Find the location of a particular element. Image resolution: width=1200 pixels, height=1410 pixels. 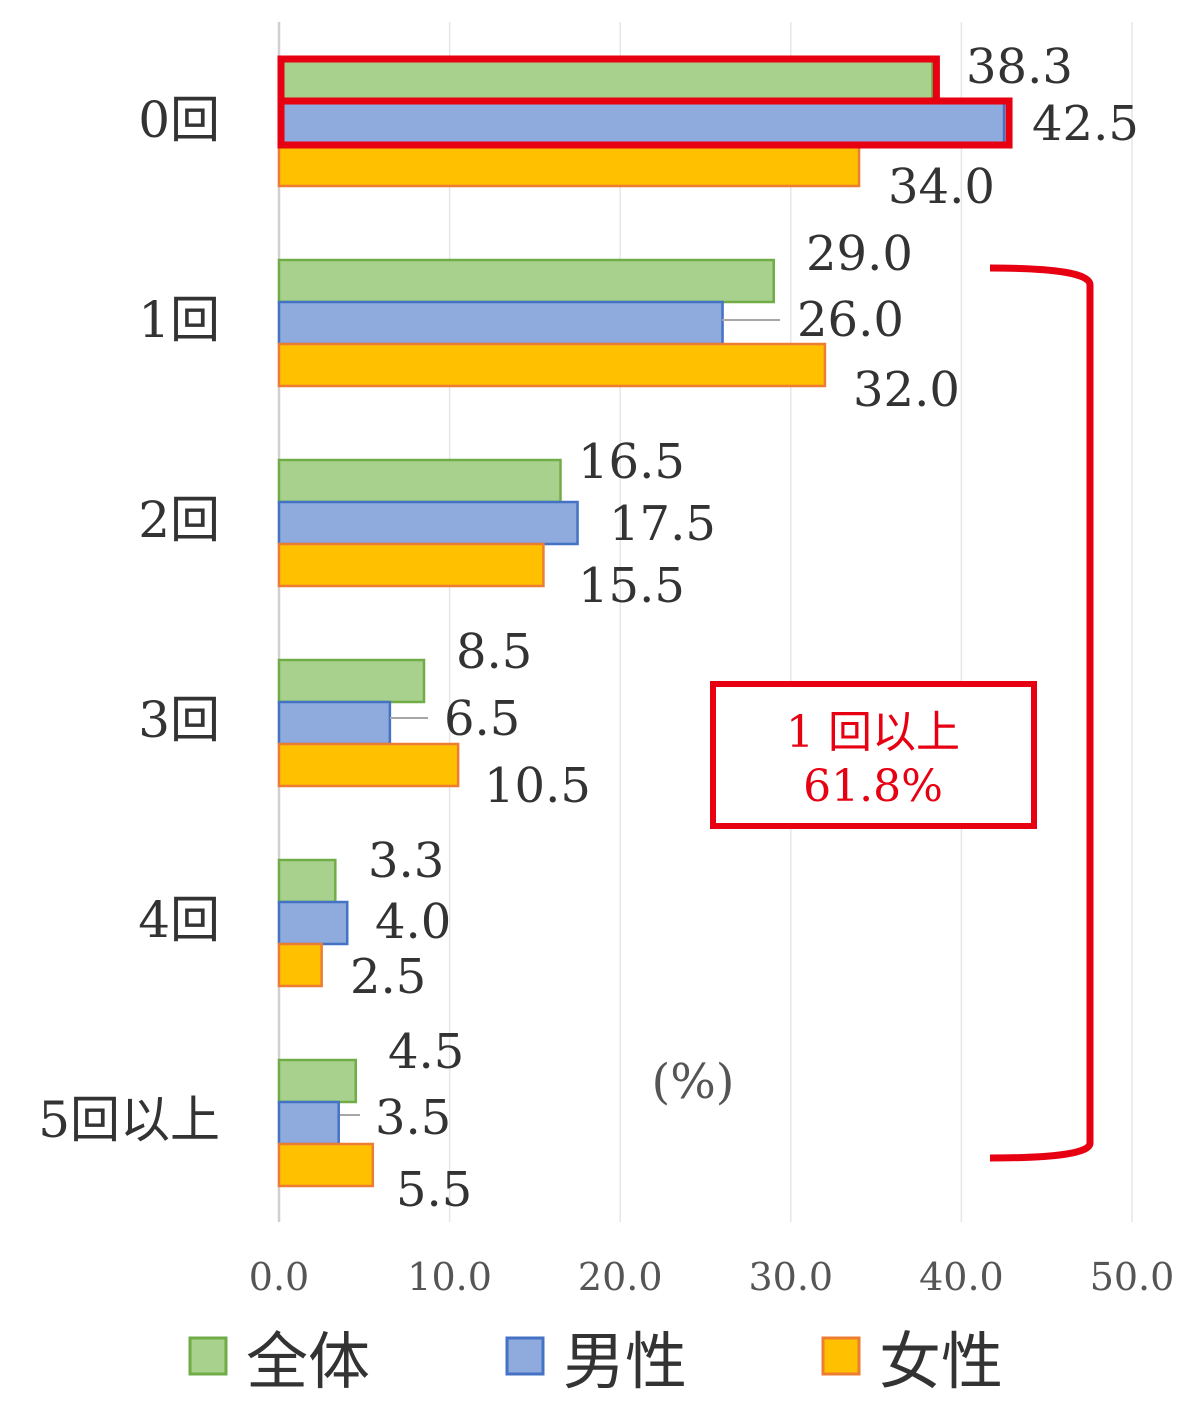

data-label: 34.0 is located at coordinates (941, 187).